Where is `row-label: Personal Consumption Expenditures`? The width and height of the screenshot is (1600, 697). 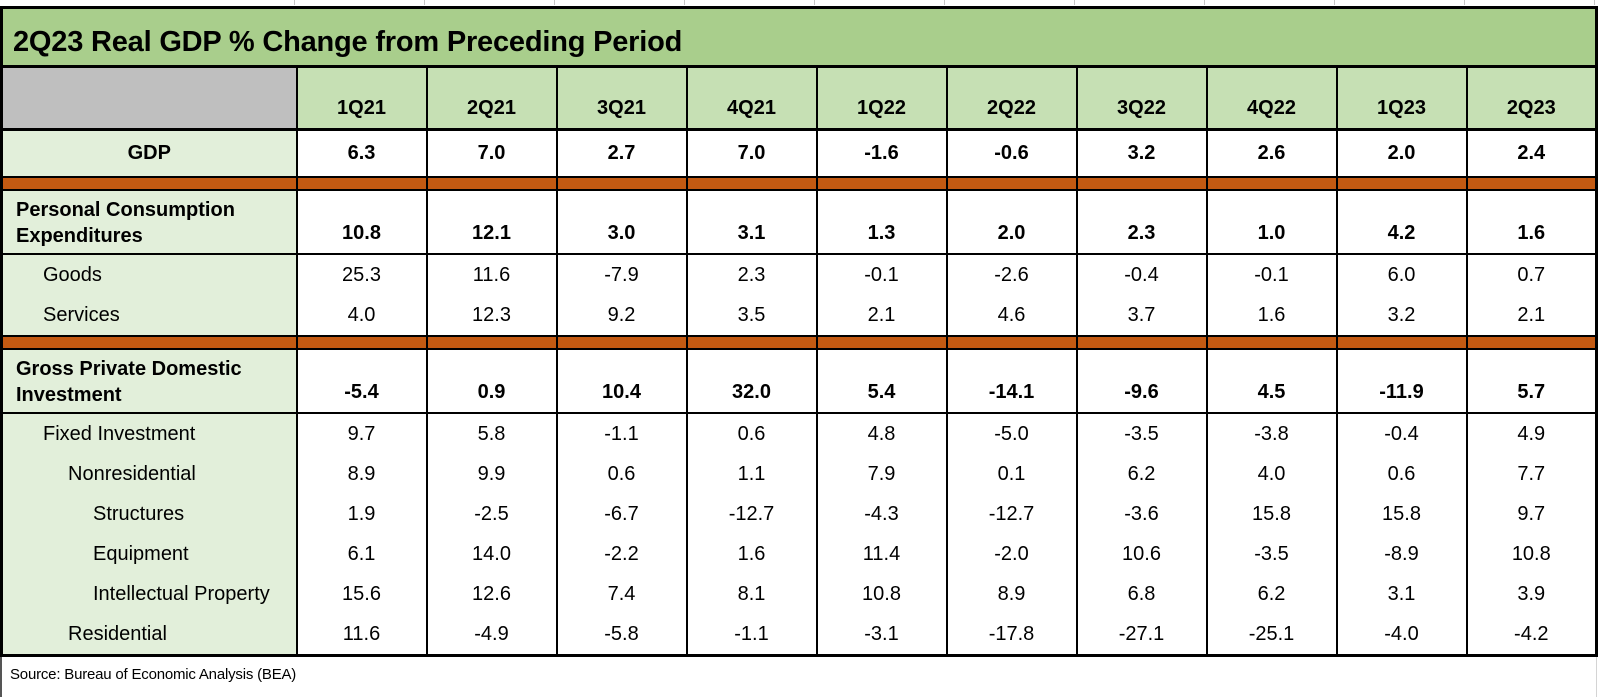 row-label: Personal Consumption Expenditures is located at coordinates (149, 222).